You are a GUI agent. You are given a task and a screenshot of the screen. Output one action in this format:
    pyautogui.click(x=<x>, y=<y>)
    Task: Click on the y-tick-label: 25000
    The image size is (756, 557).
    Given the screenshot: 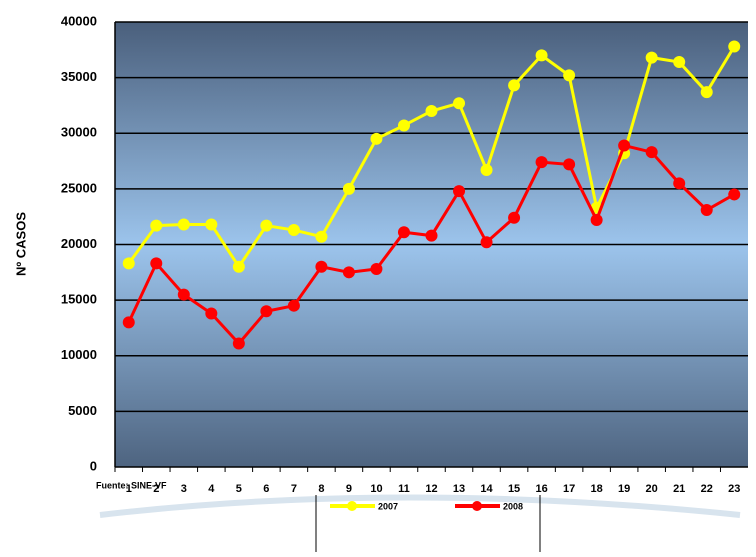 What is the action you would take?
    pyautogui.click(x=79, y=187)
    